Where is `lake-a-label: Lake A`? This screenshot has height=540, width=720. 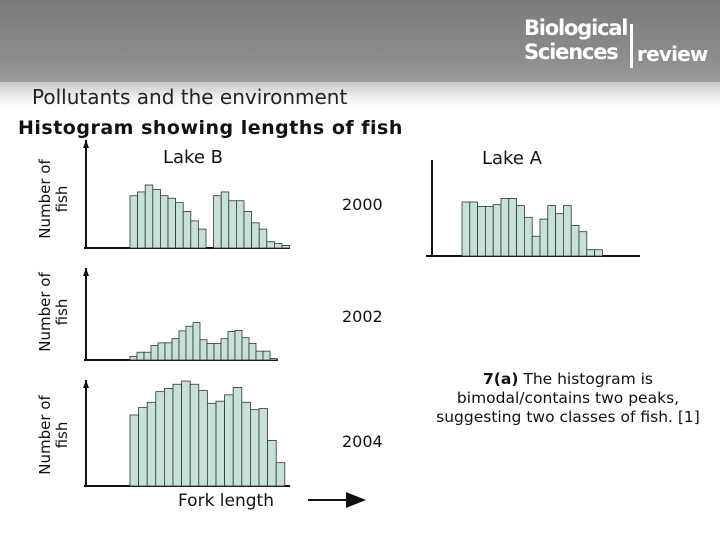
lake-a-label: Lake A is located at coordinates (512, 158).